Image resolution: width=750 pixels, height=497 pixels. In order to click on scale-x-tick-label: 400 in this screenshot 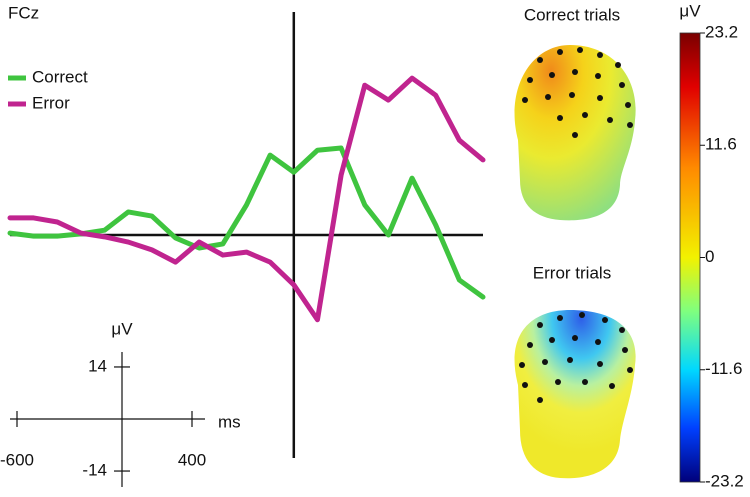, I will do `click(192, 459)`.